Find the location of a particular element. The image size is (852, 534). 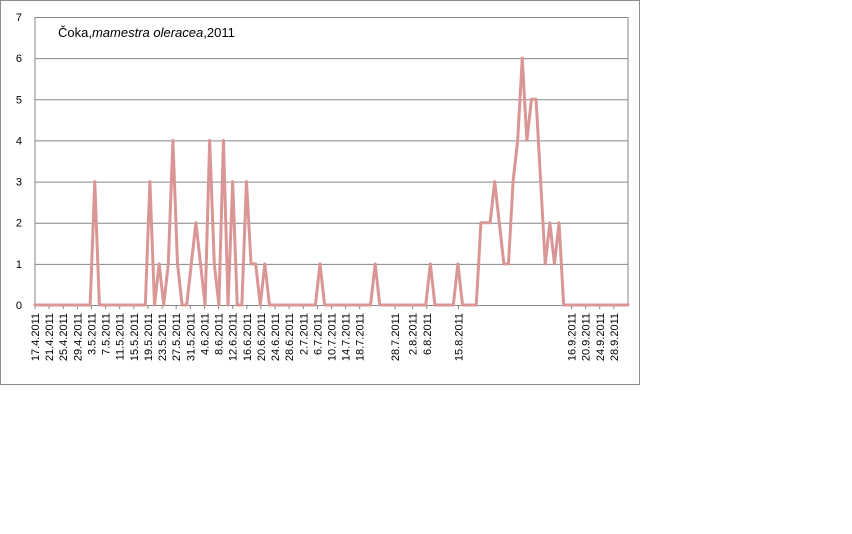

x-tick-label: 2.8.2011 is located at coordinates (414, 334).